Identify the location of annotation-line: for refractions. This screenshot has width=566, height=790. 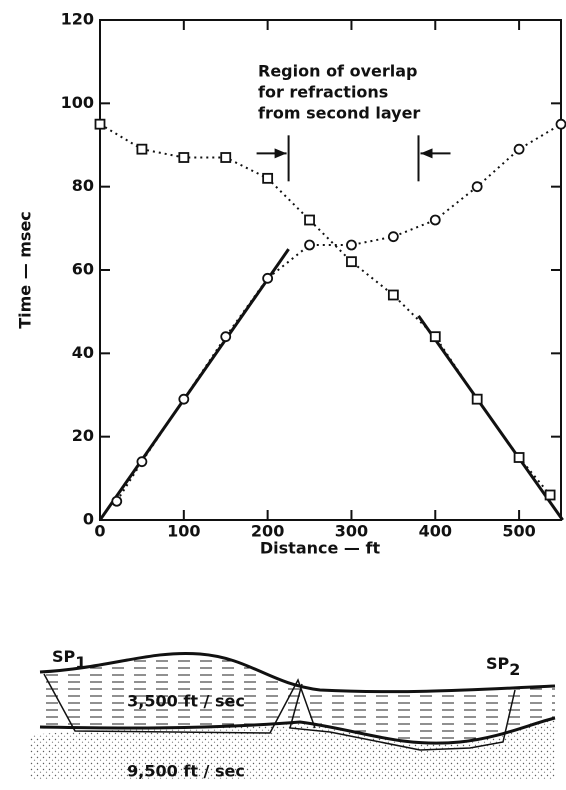
(323, 92).